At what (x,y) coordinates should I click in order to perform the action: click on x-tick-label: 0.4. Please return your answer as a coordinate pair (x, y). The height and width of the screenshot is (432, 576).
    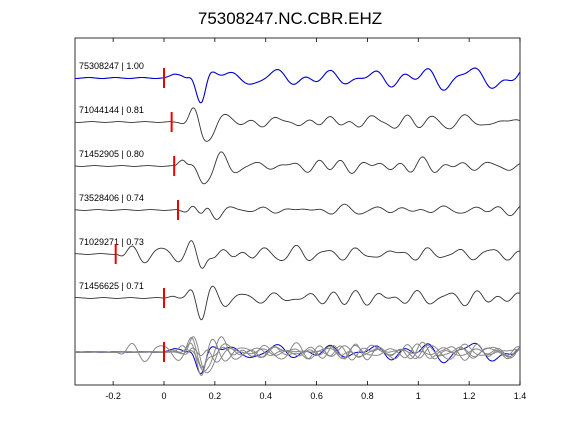
    Looking at the image, I should click on (265, 396).